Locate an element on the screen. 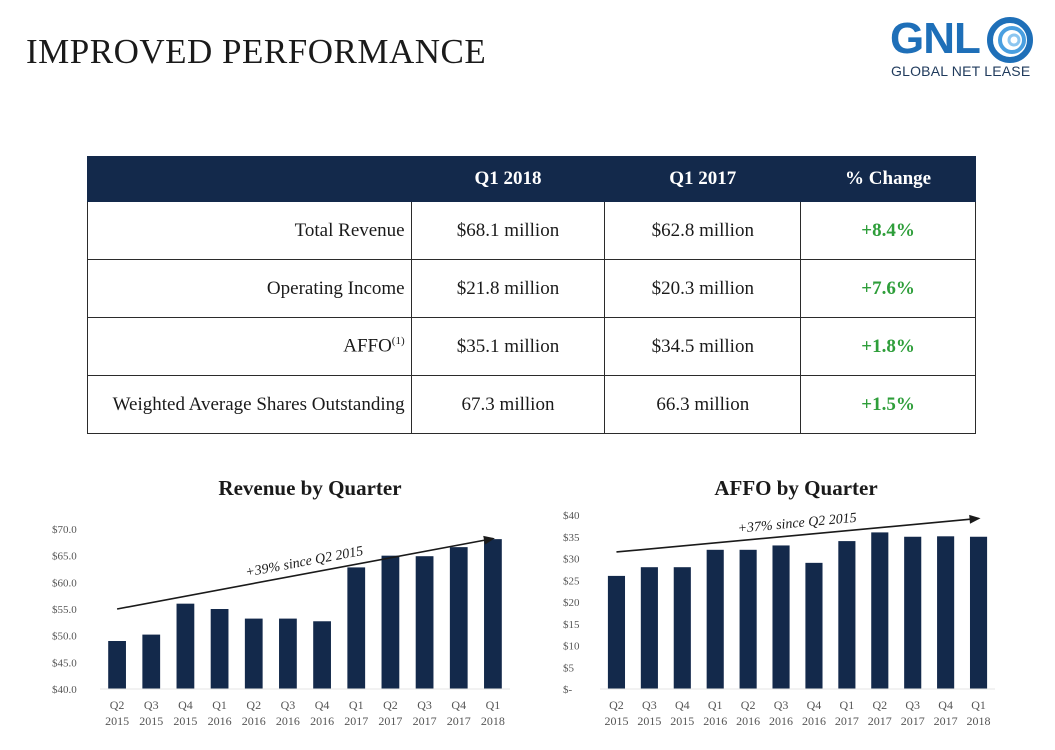 Image resolution: width=1055 pixels, height=750 pixels. cell-q1-2017: $34.5 million is located at coordinates (703, 346).